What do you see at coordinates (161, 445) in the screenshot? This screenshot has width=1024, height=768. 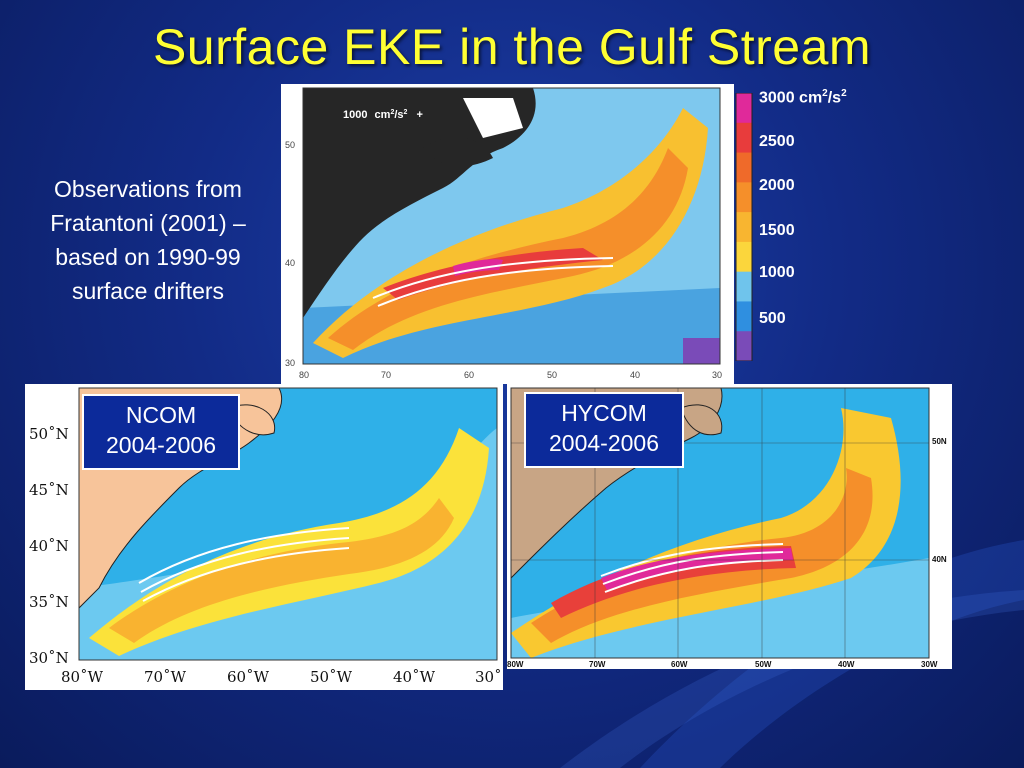 I see `ncom-period: 2004-2006` at bounding box center [161, 445].